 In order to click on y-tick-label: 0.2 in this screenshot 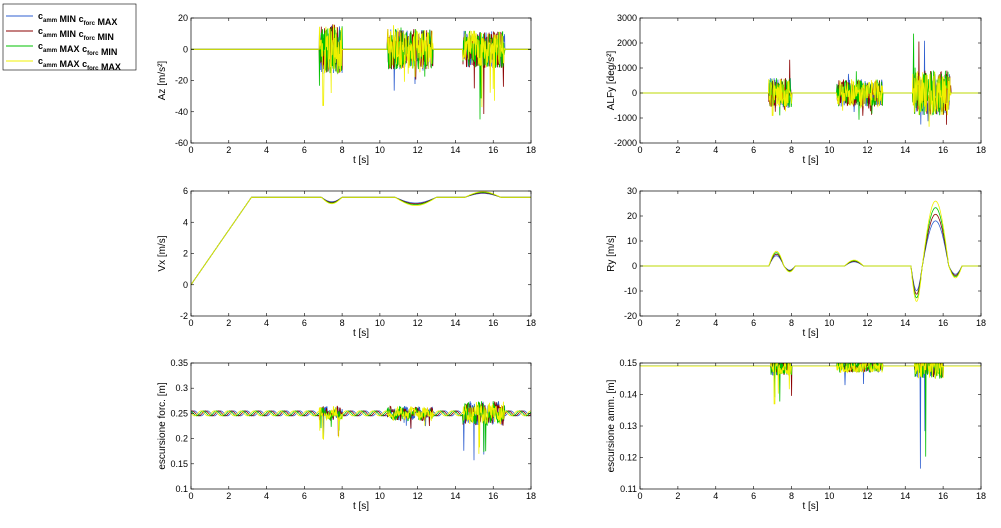, I will do `click(181, 439)`.